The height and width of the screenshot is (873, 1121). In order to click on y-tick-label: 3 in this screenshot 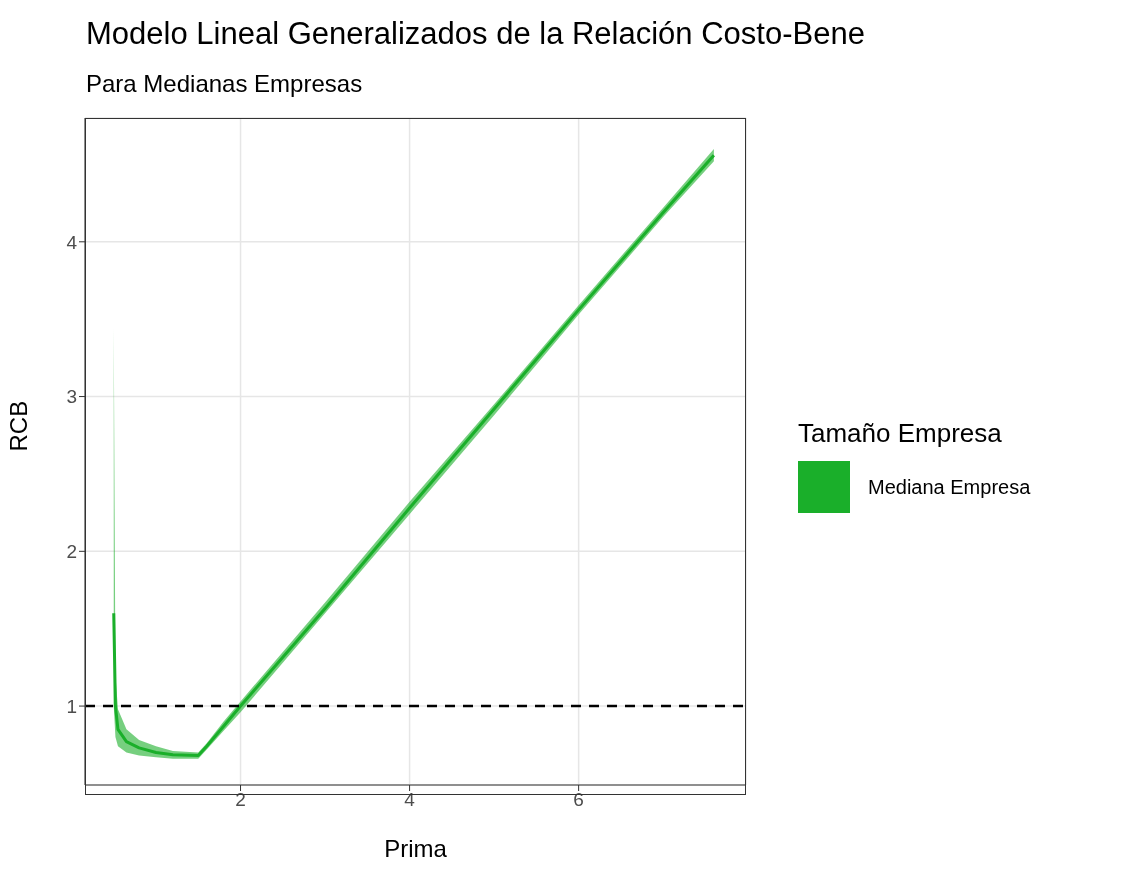, I will do `click(71, 397)`.